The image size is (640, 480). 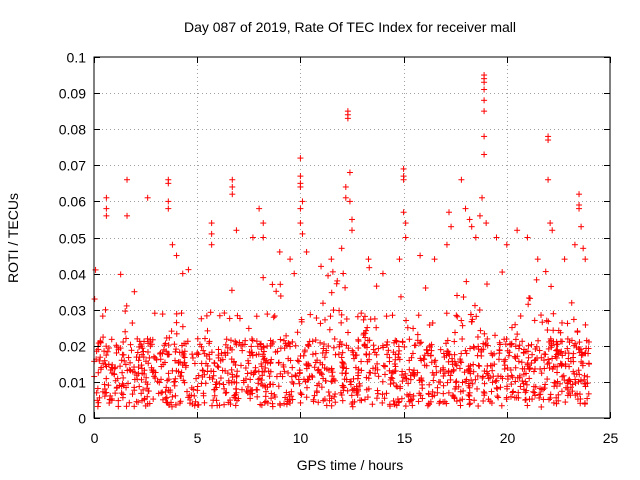 What do you see at coordinates (77, 58) in the screenshot?
I see `y-tick-label: 0.1` at bounding box center [77, 58].